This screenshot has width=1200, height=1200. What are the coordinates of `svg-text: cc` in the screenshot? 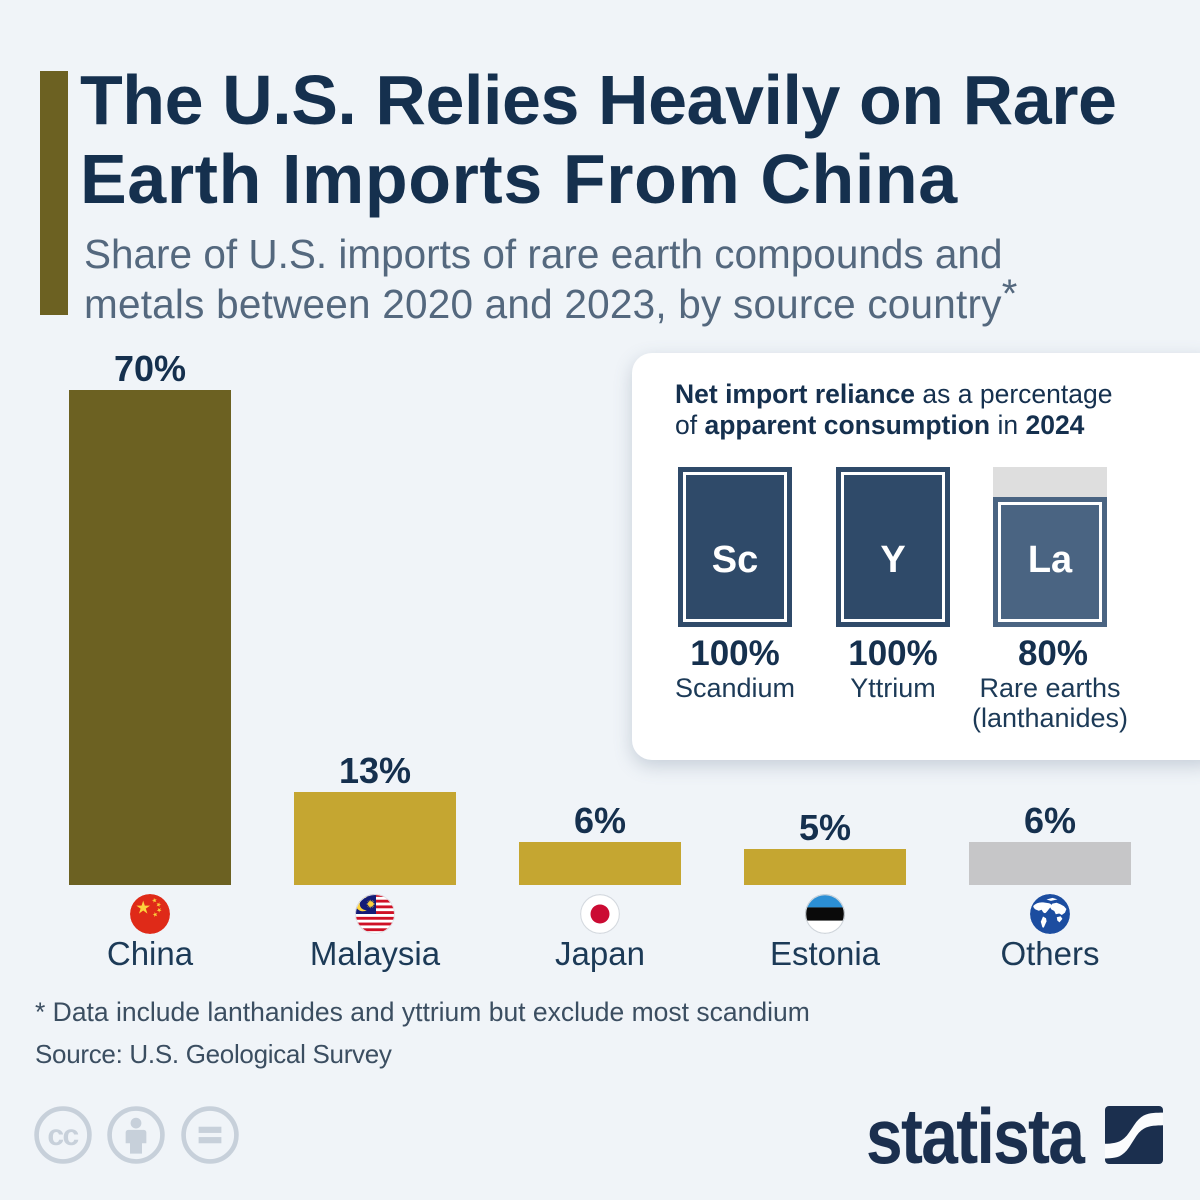 It's located at (62, 1135).